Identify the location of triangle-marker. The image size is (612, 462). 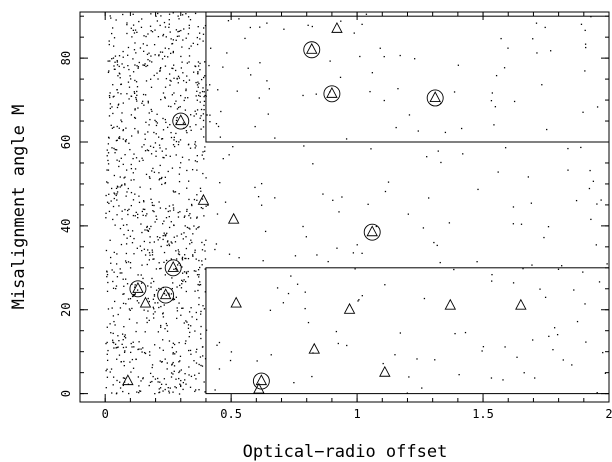
(450, 304).